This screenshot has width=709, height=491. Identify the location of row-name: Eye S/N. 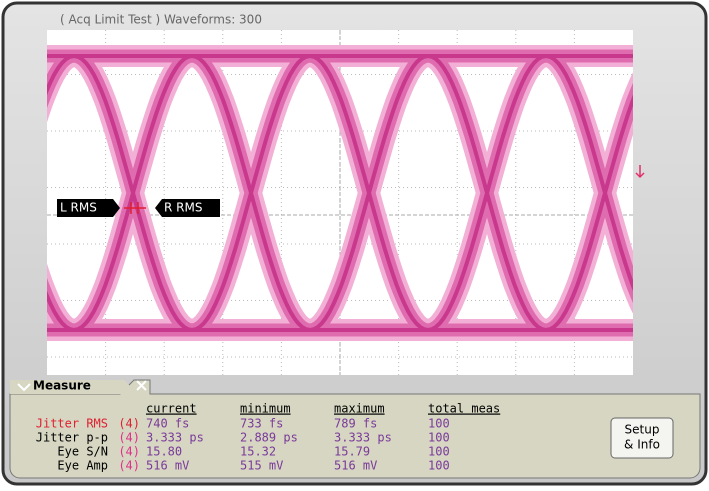
(82, 452).